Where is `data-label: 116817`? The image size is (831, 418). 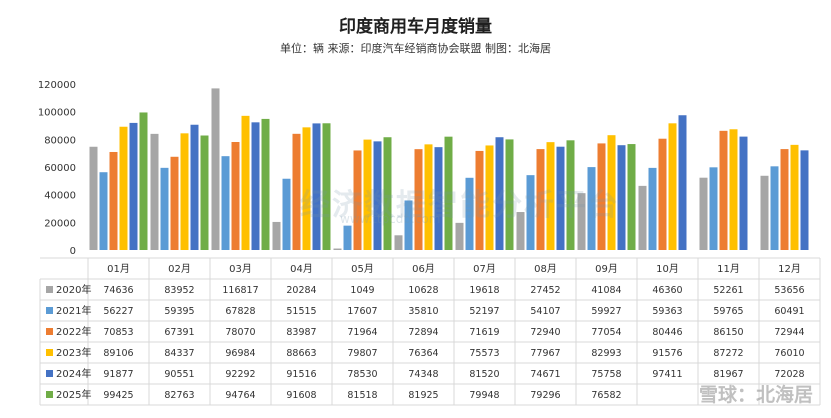
data-label: 116817 is located at coordinates (240, 290).